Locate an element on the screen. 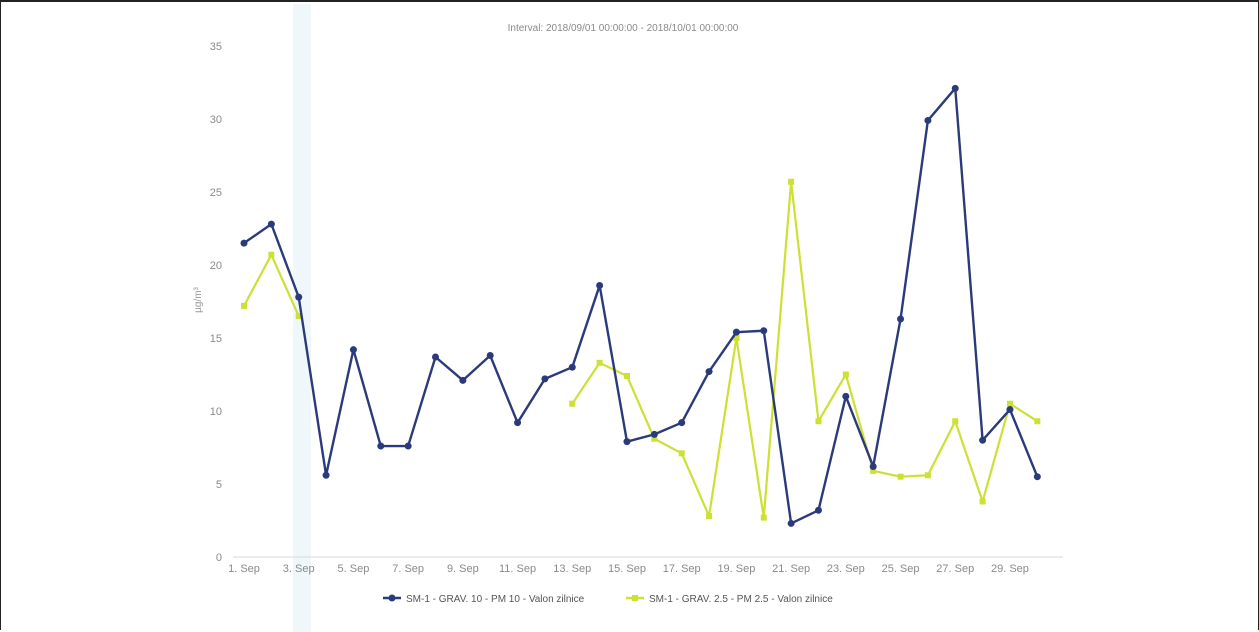  y-tick-label: 25 is located at coordinates (216, 193).